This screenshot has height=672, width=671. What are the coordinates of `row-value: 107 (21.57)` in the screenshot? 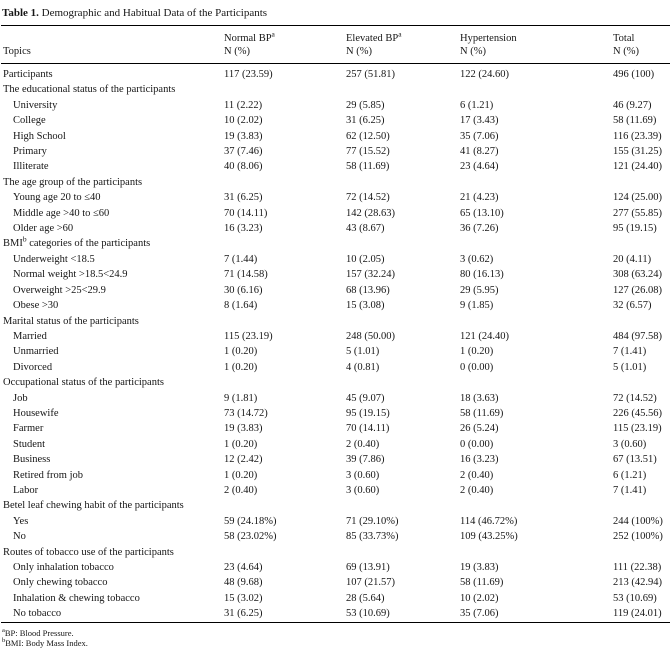 It's located at (370, 583).